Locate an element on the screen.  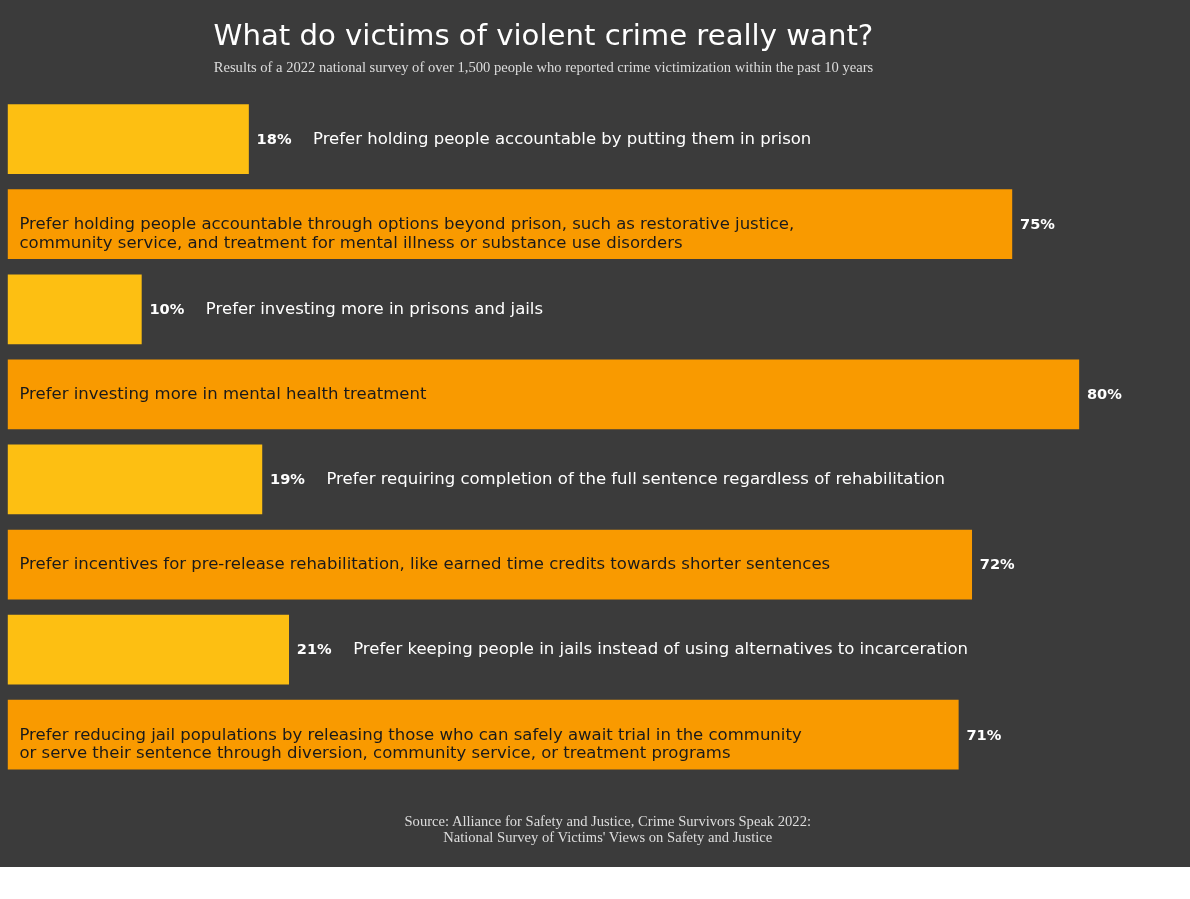
data-label: 71% is located at coordinates (984, 734).